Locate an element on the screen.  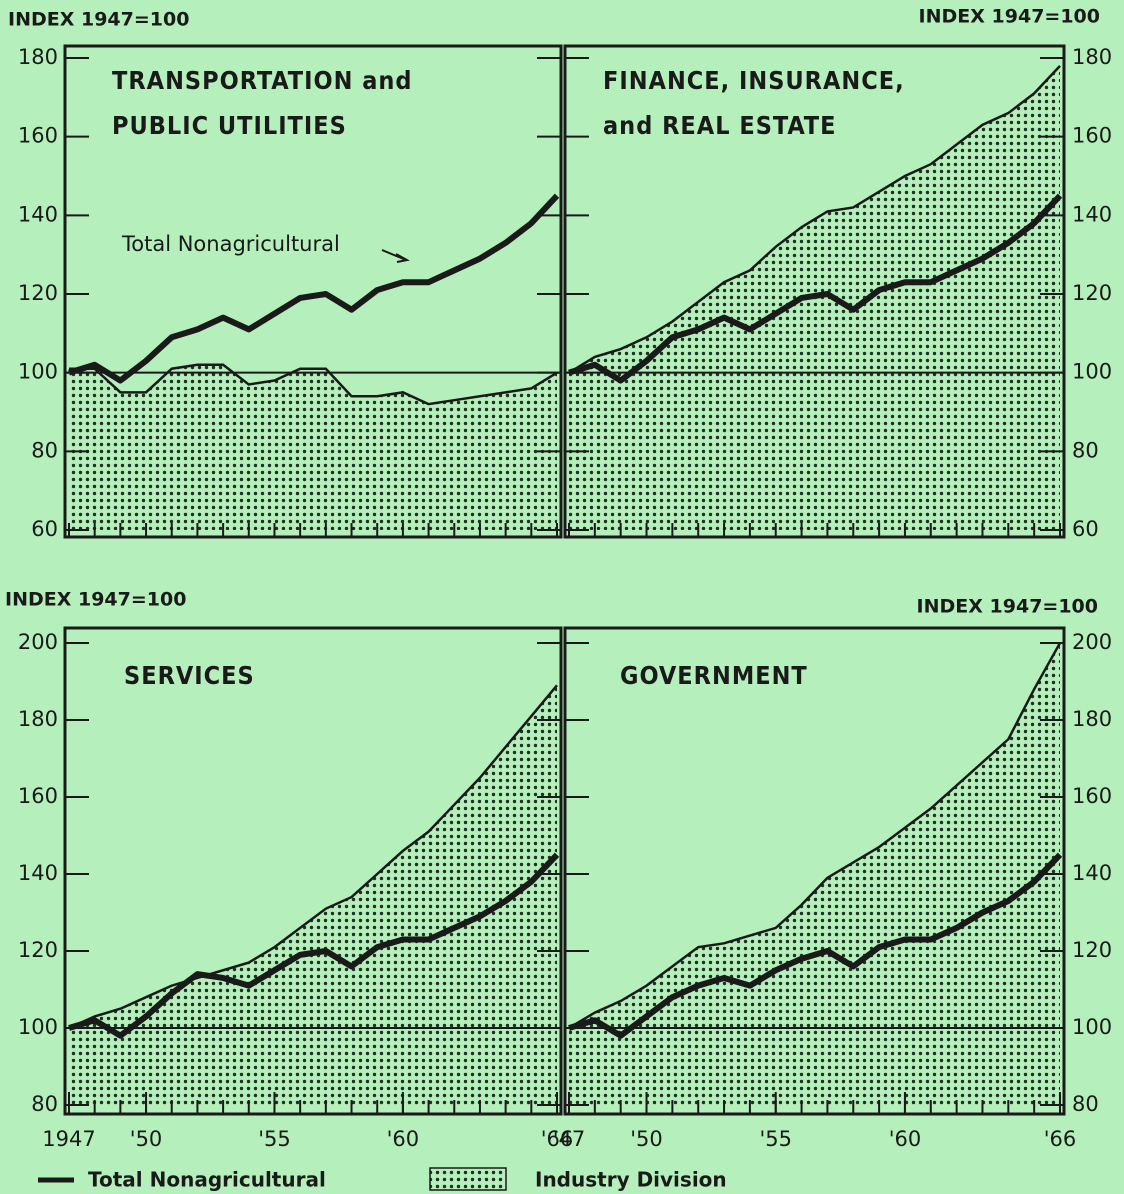
x-tick-label: '47 is located at coordinates (569, 1139).